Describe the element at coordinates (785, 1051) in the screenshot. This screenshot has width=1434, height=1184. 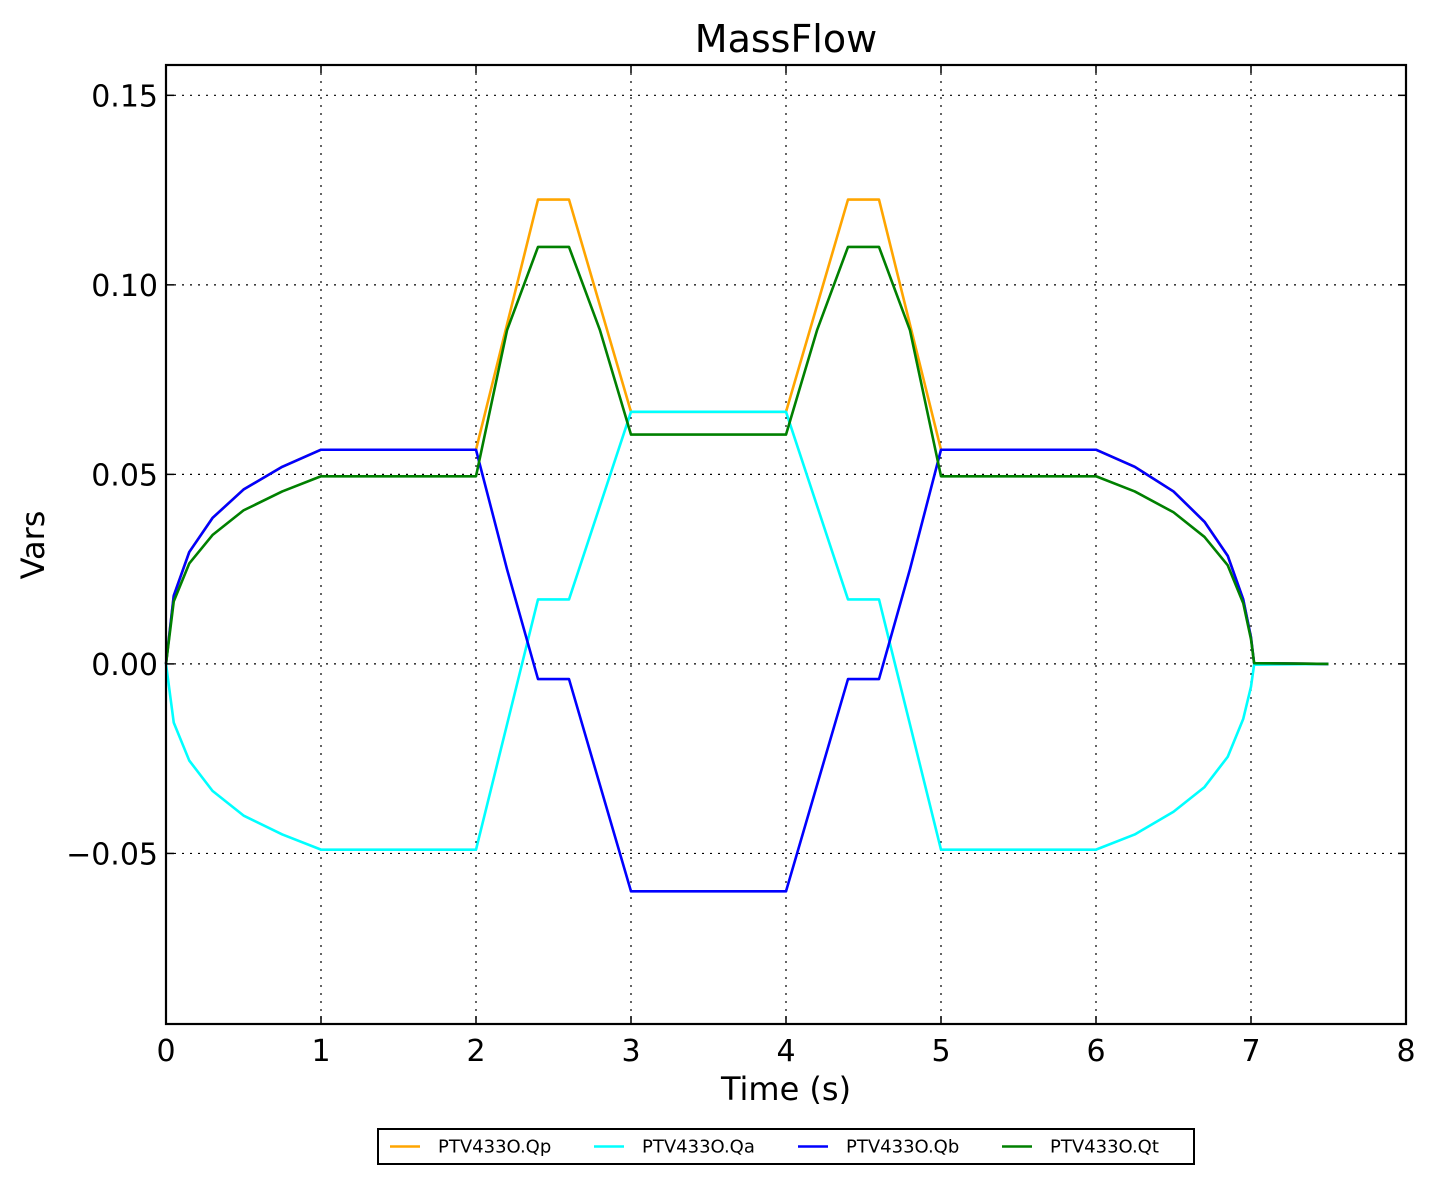
I see `x-tick-label: 4` at that location.